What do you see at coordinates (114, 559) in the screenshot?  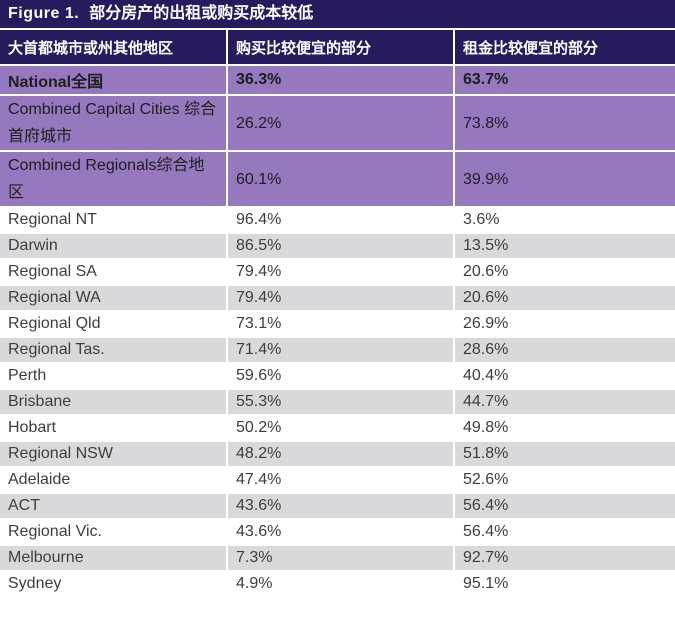 I see `cell-region: Melbourne` at bounding box center [114, 559].